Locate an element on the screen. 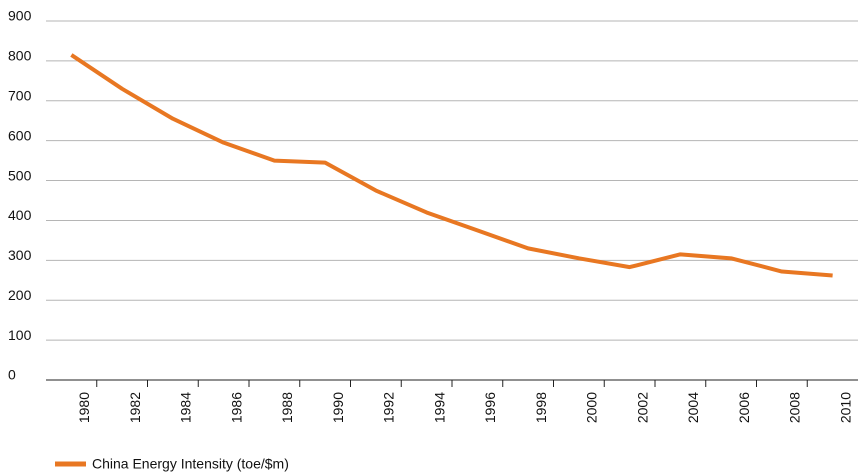 The image size is (858, 474). y-tick-label: 400 is located at coordinates (20, 215).